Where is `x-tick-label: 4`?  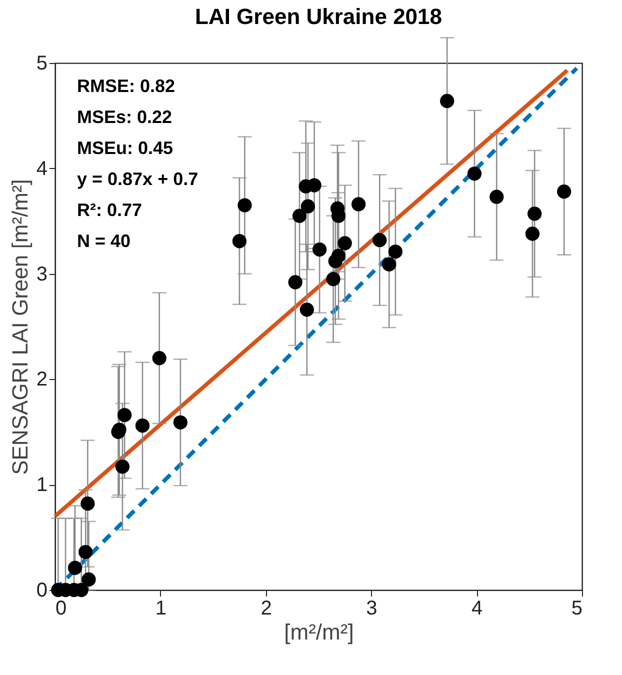 x-tick-label: 4 is located at coordinates (477, 609).